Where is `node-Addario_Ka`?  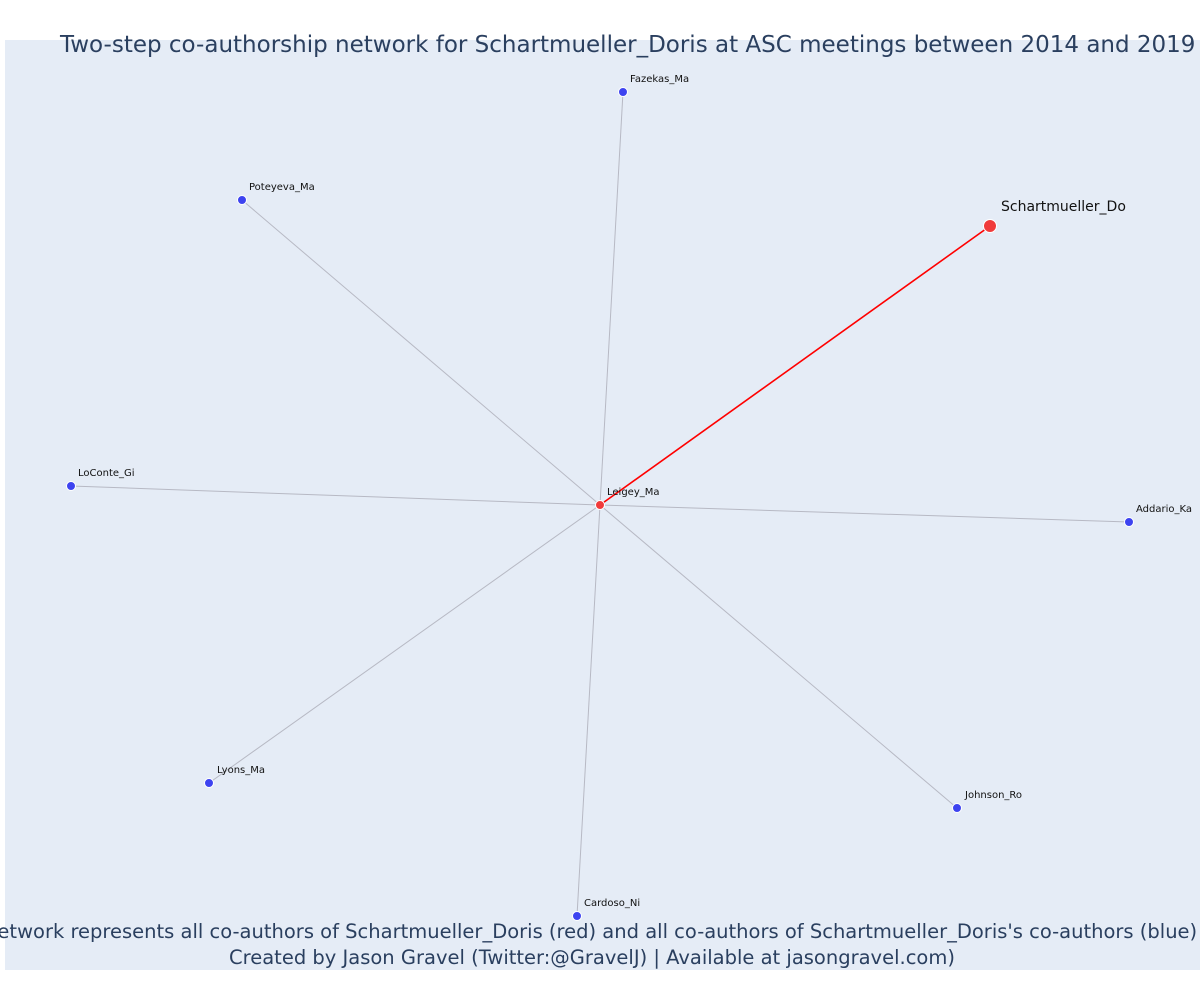
node-Addario_Ka is located at coordinates (1129, 522).